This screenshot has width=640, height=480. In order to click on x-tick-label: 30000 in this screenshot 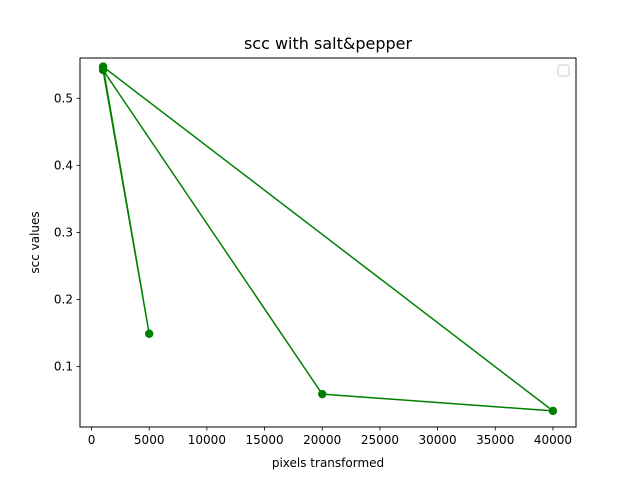, I will do `click(437, 440)`.